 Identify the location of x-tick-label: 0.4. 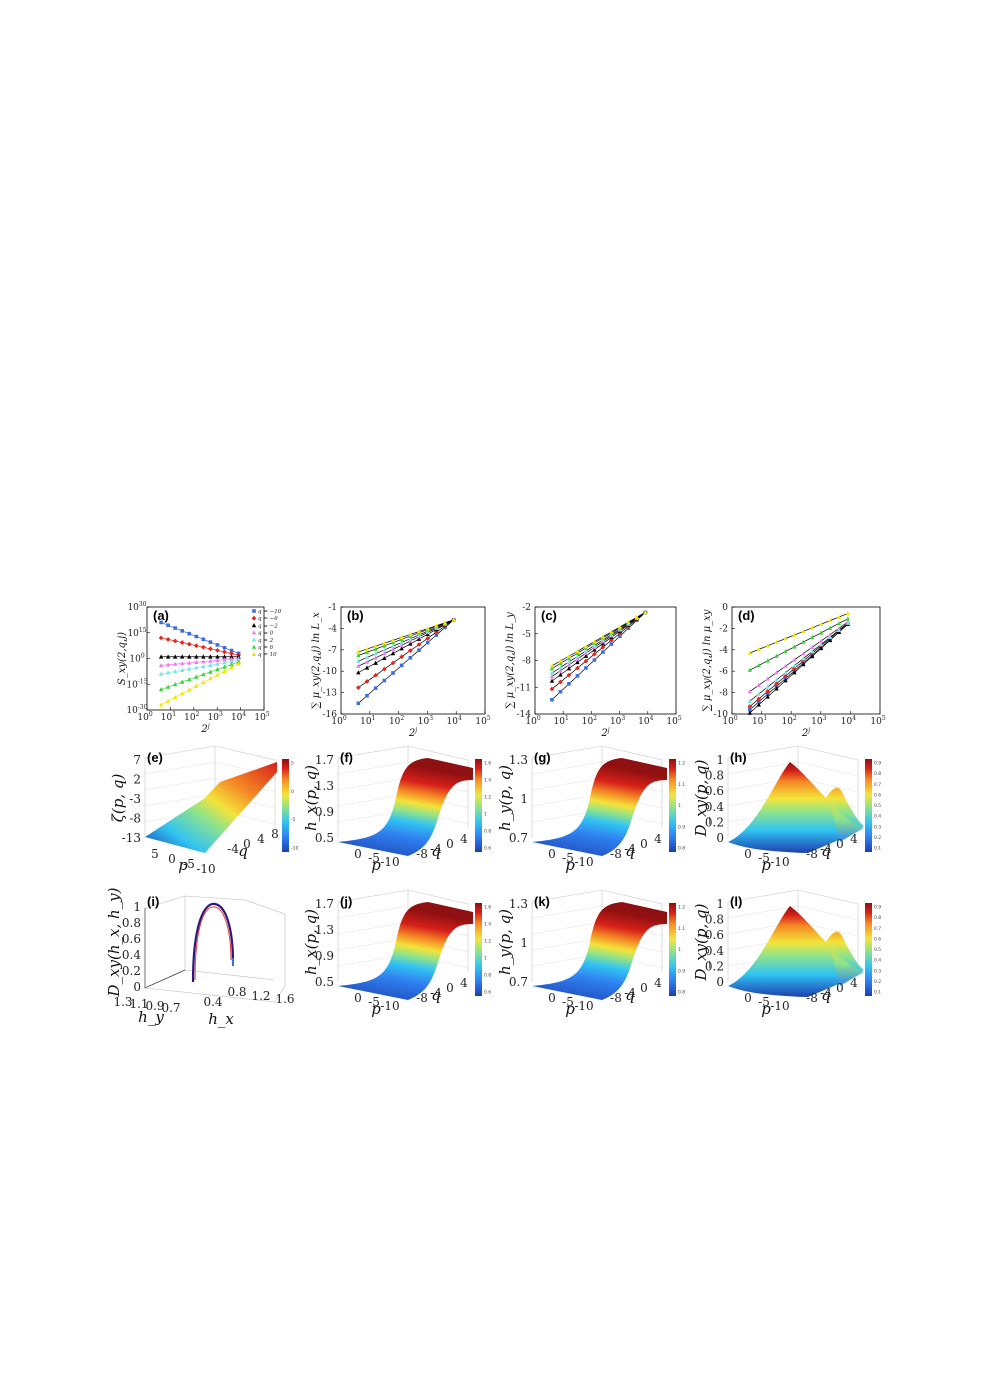
(212, 1002).